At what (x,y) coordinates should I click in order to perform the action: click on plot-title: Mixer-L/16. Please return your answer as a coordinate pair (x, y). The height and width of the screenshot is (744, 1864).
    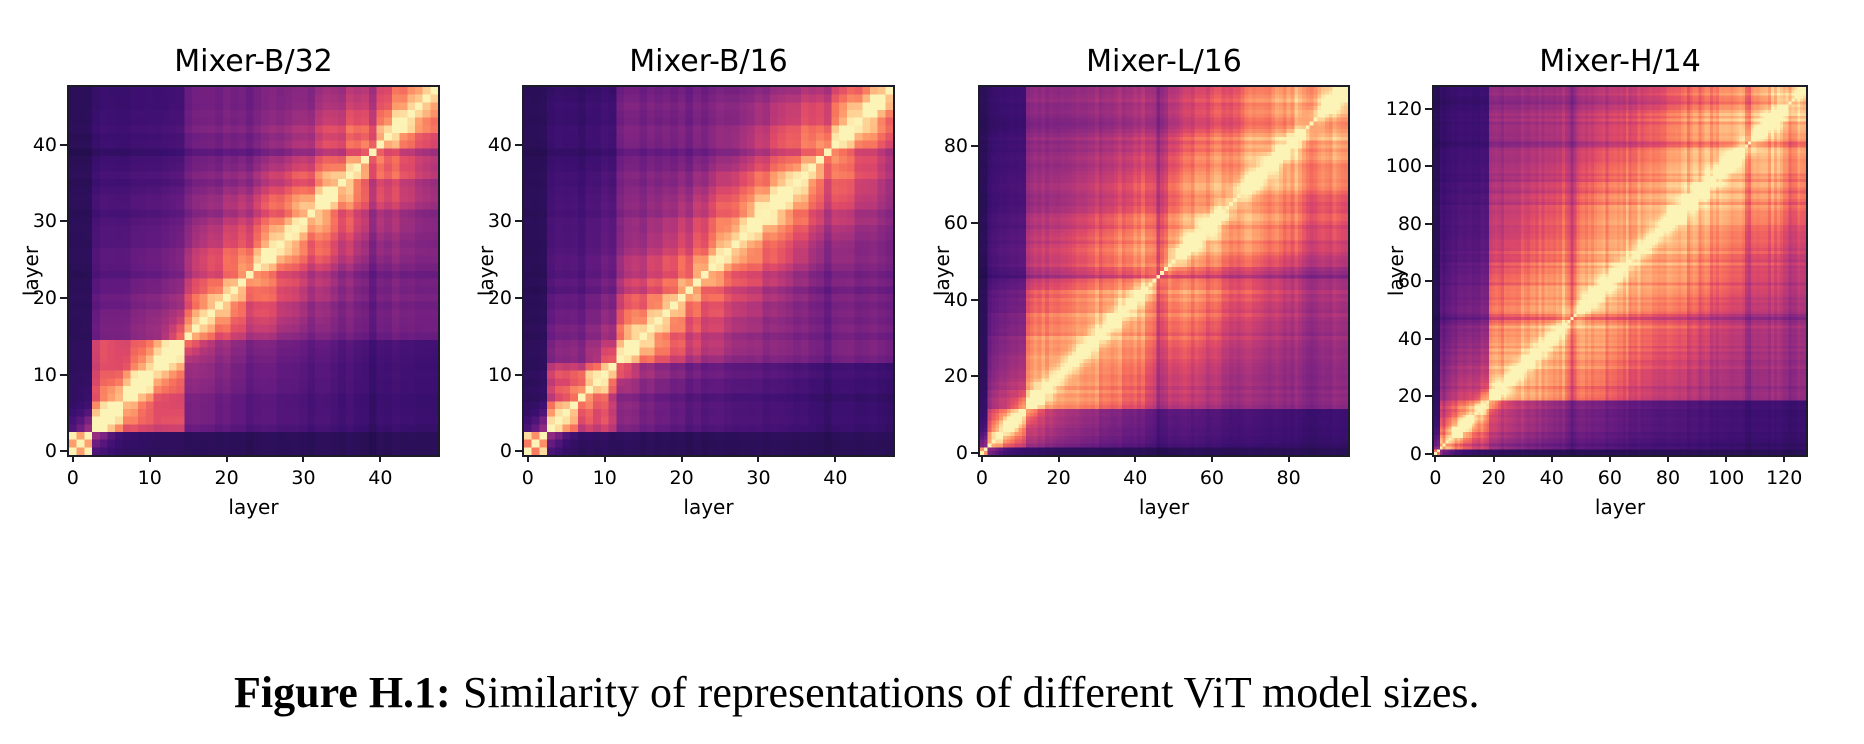
    Looking at the image, I should click on (1164, 61).